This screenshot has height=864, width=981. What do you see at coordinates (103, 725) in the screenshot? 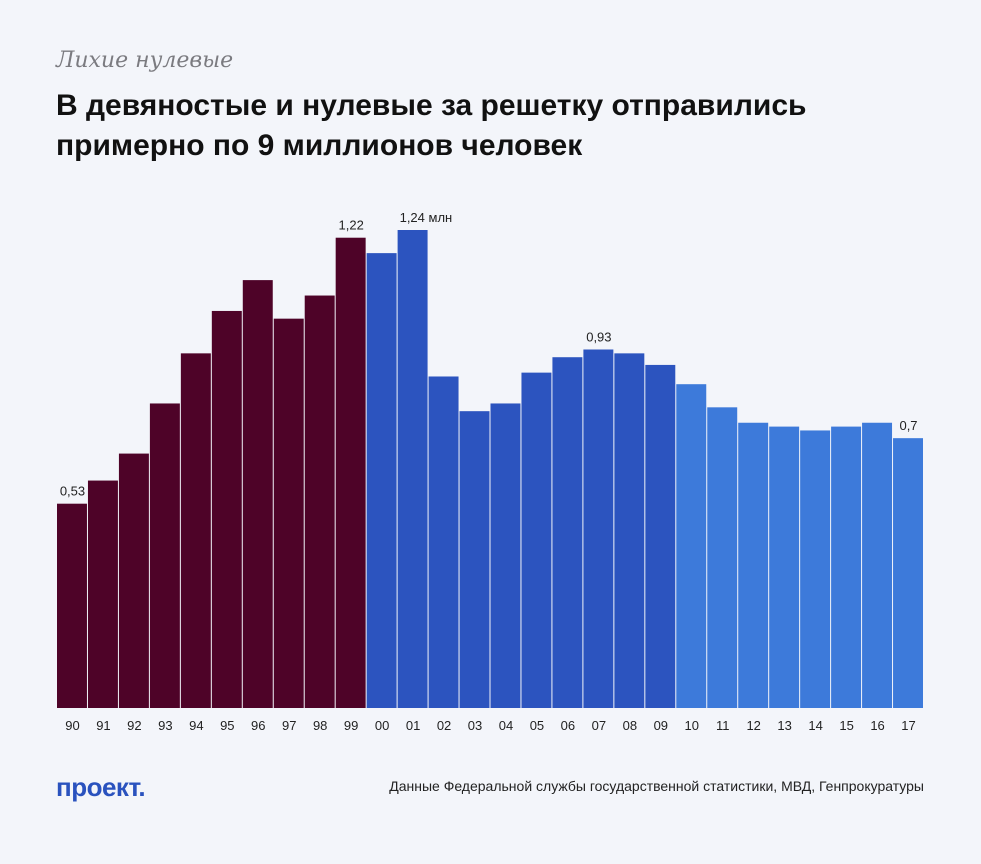
I see `x-tick-label: 91` at bounding box center [103, 725].